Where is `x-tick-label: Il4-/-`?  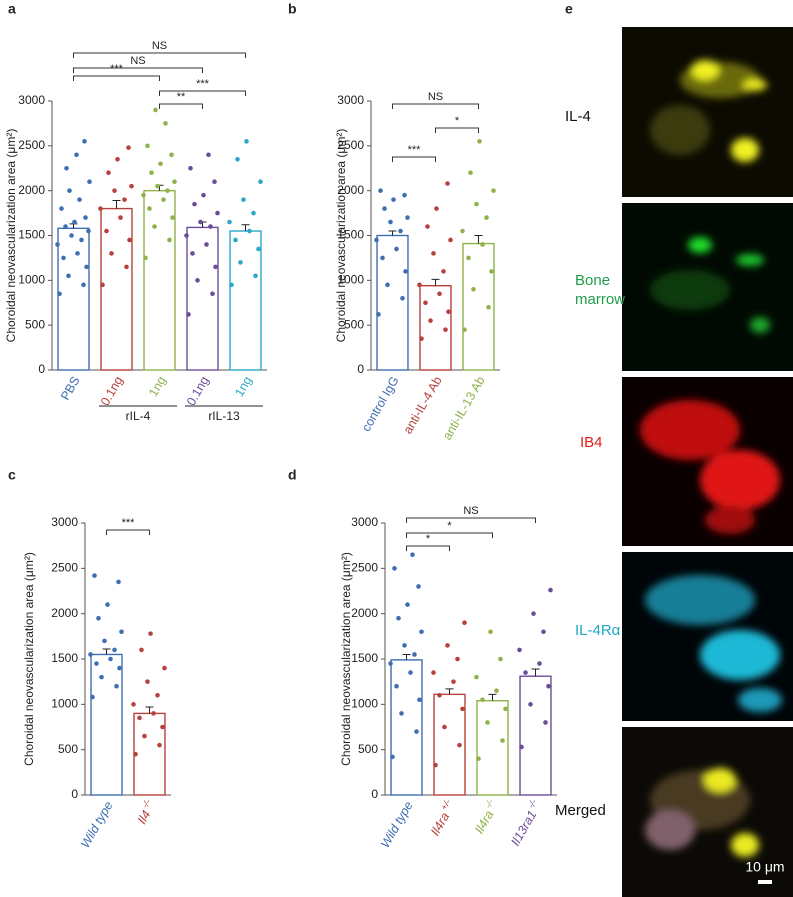
x-tick-label: Il4-/- is located at coordinates (145, 812).